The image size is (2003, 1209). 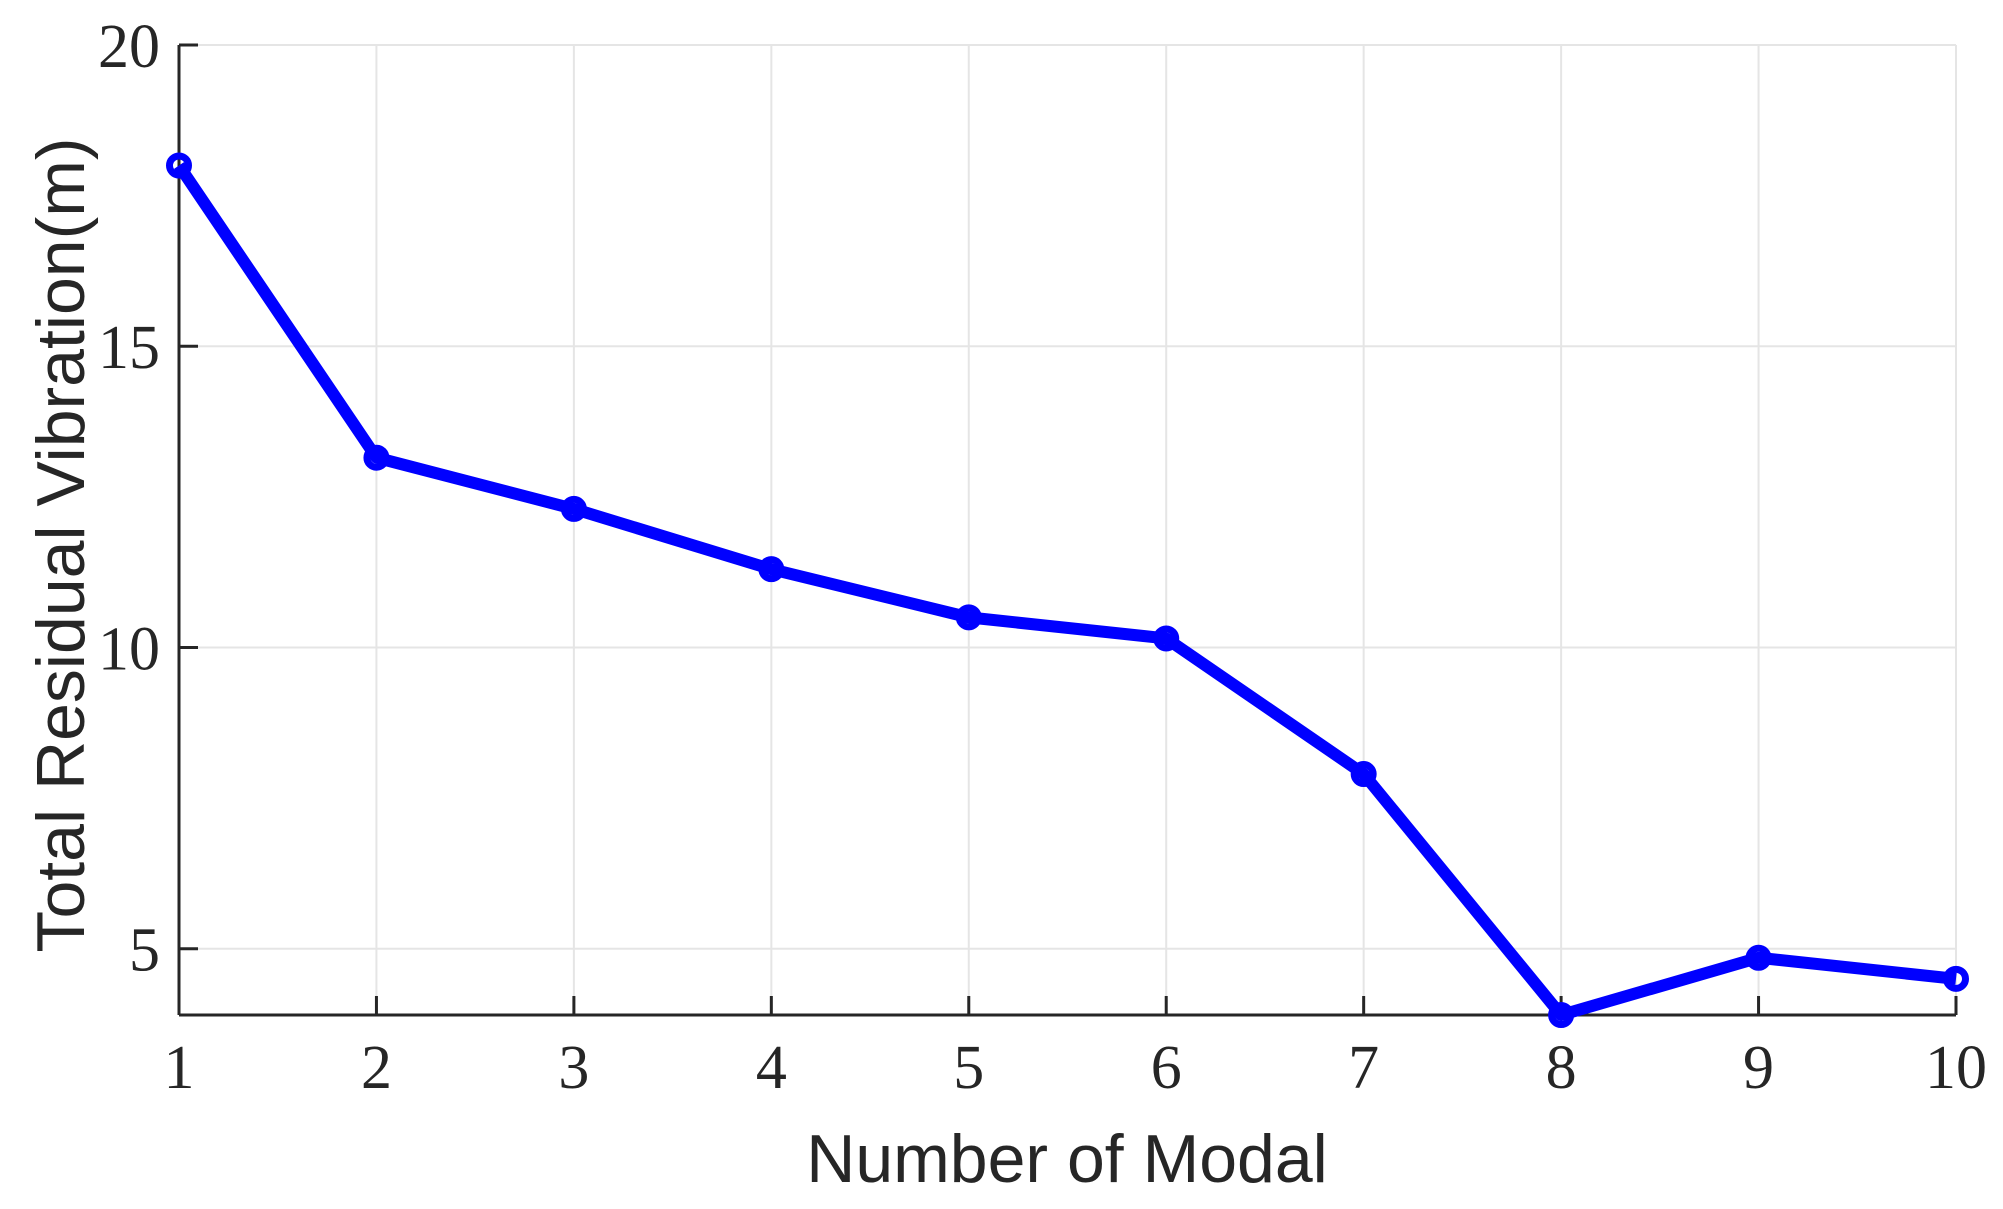 What do you see at coordinates (61, 544) in the screenshot?
I see `y-axis-label: Total Residual Vibration(m)` at bounding box center [61, 544].